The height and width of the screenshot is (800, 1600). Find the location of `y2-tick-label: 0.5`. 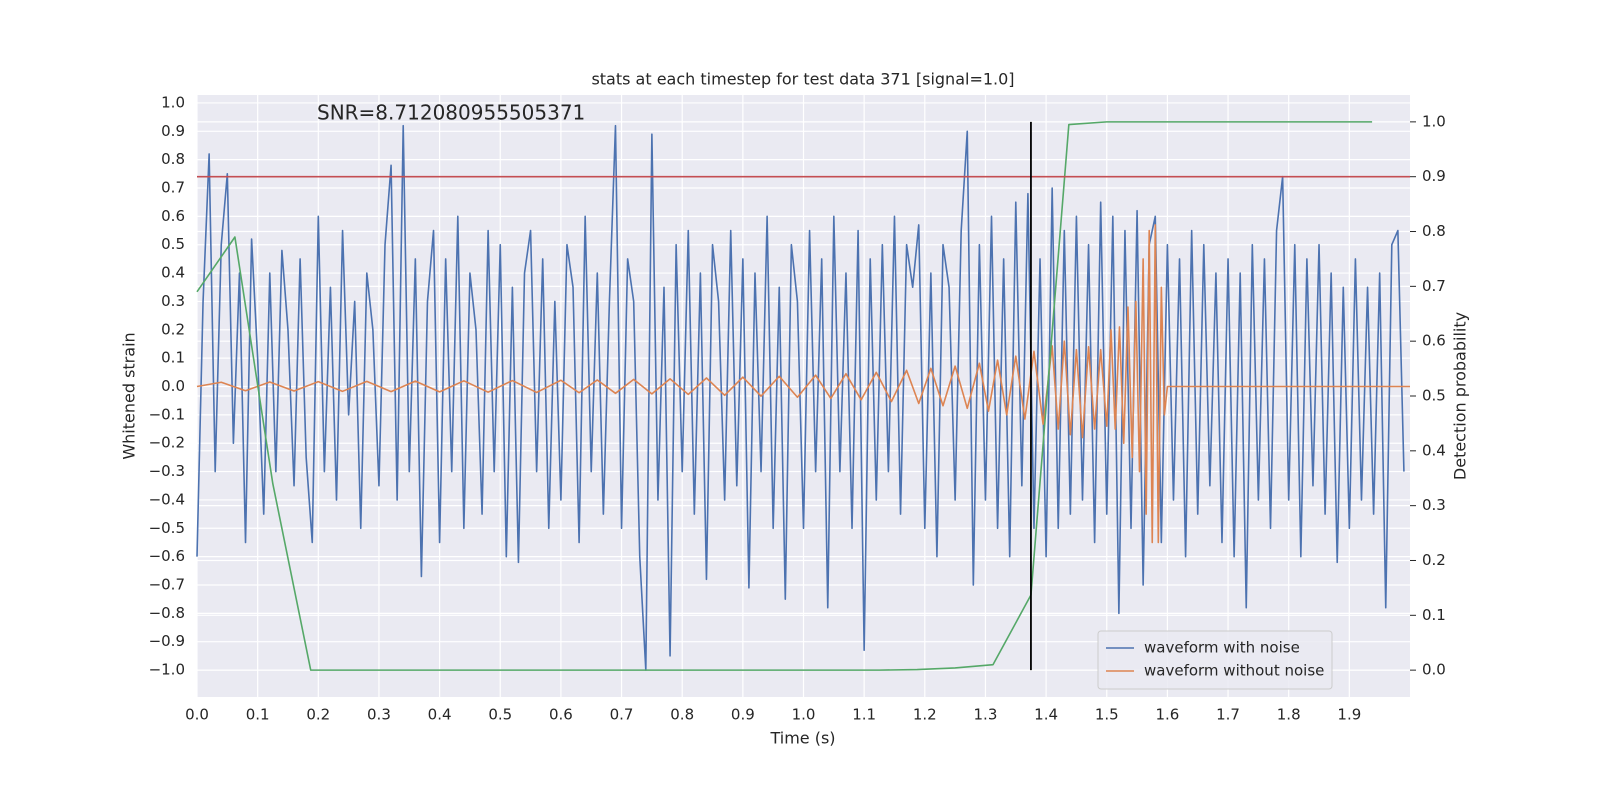

y2-tick-label: 0.5 is located at coordinates (1434, 396).